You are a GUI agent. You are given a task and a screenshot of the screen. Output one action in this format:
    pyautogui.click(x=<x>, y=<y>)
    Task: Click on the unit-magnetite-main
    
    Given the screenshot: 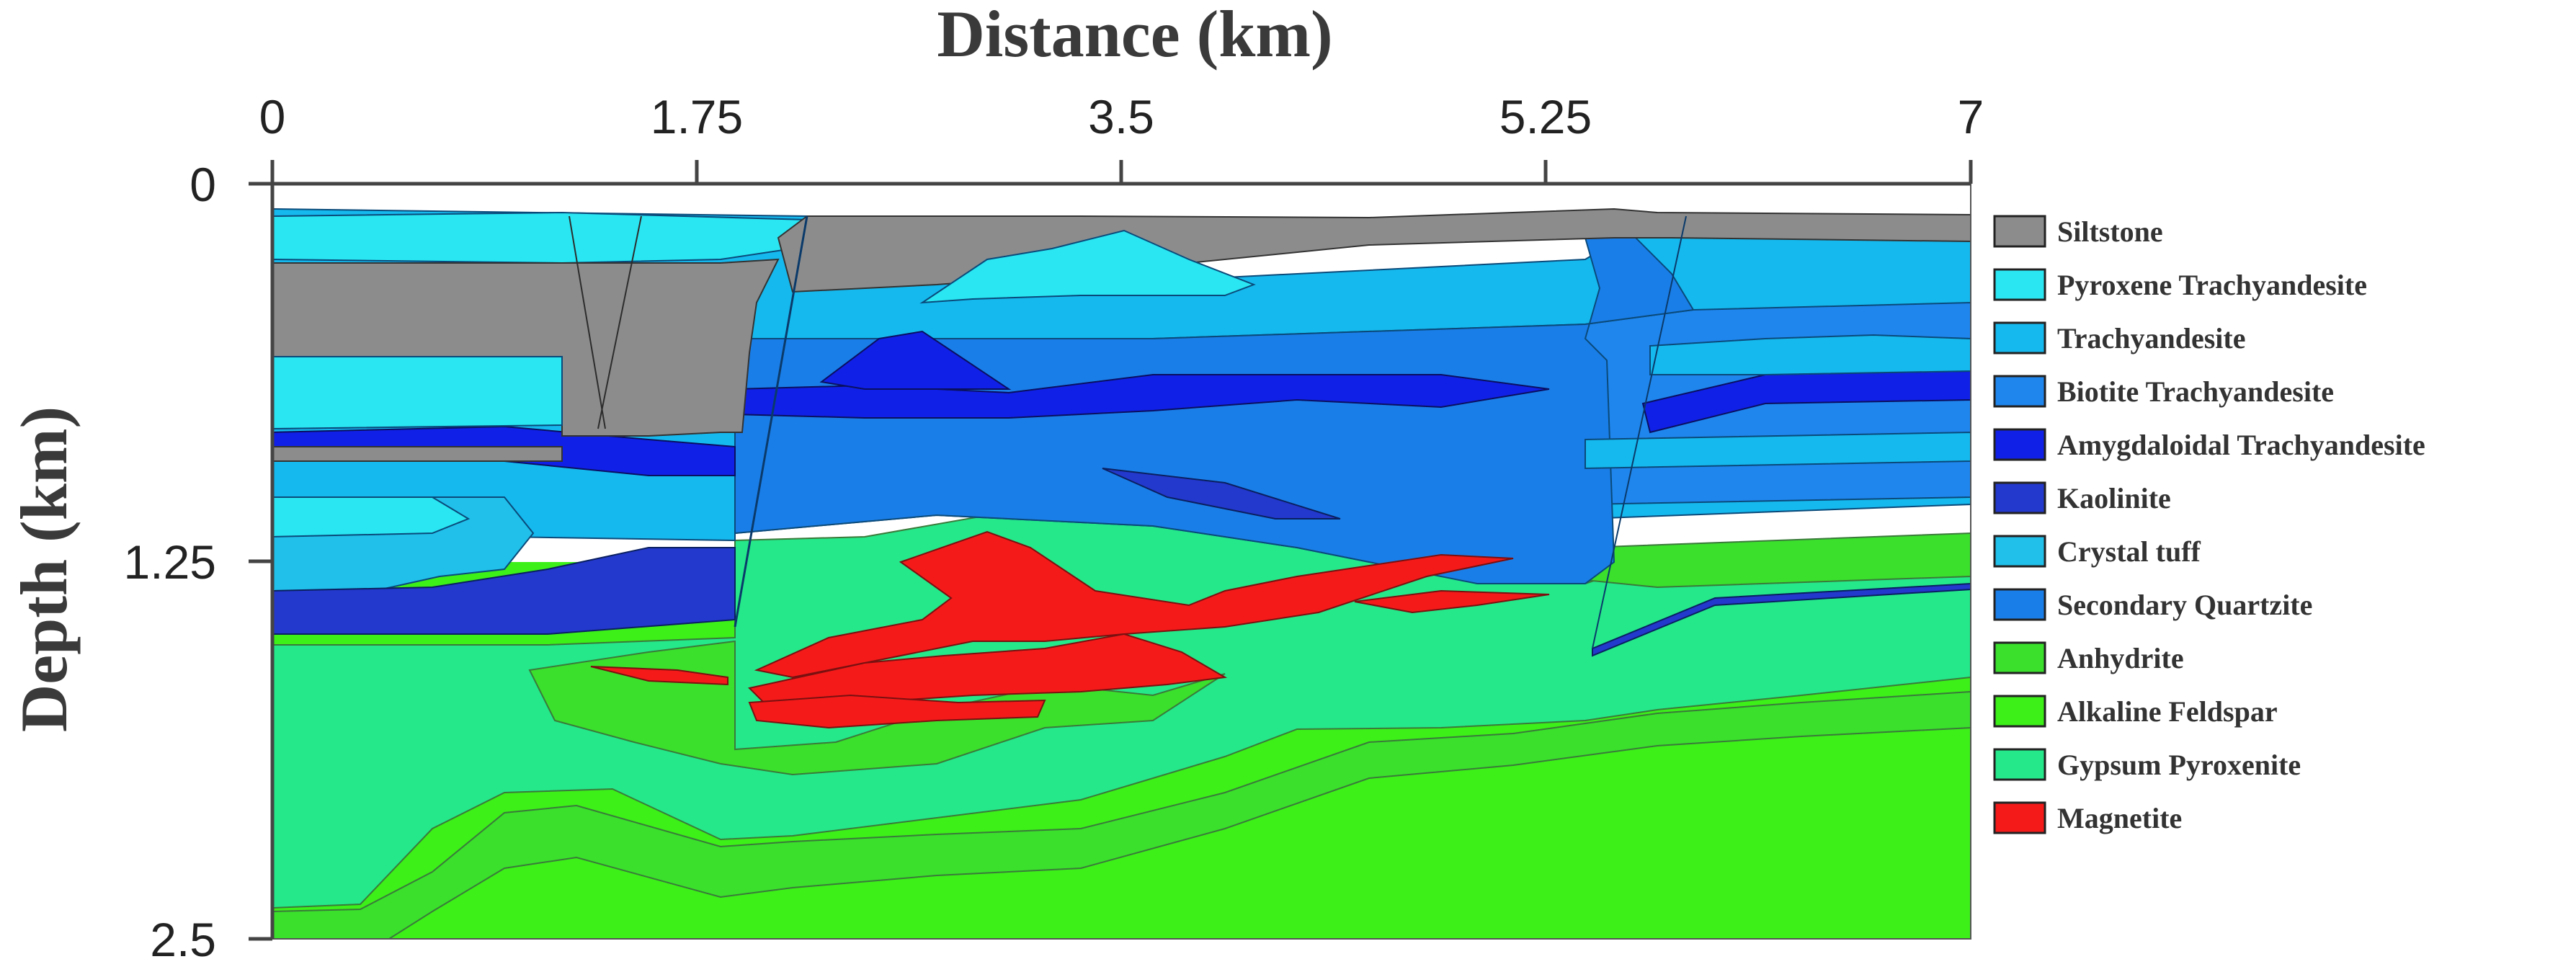 What is the action you would take?
    pyautogui.click(x=1134, y=605)
    